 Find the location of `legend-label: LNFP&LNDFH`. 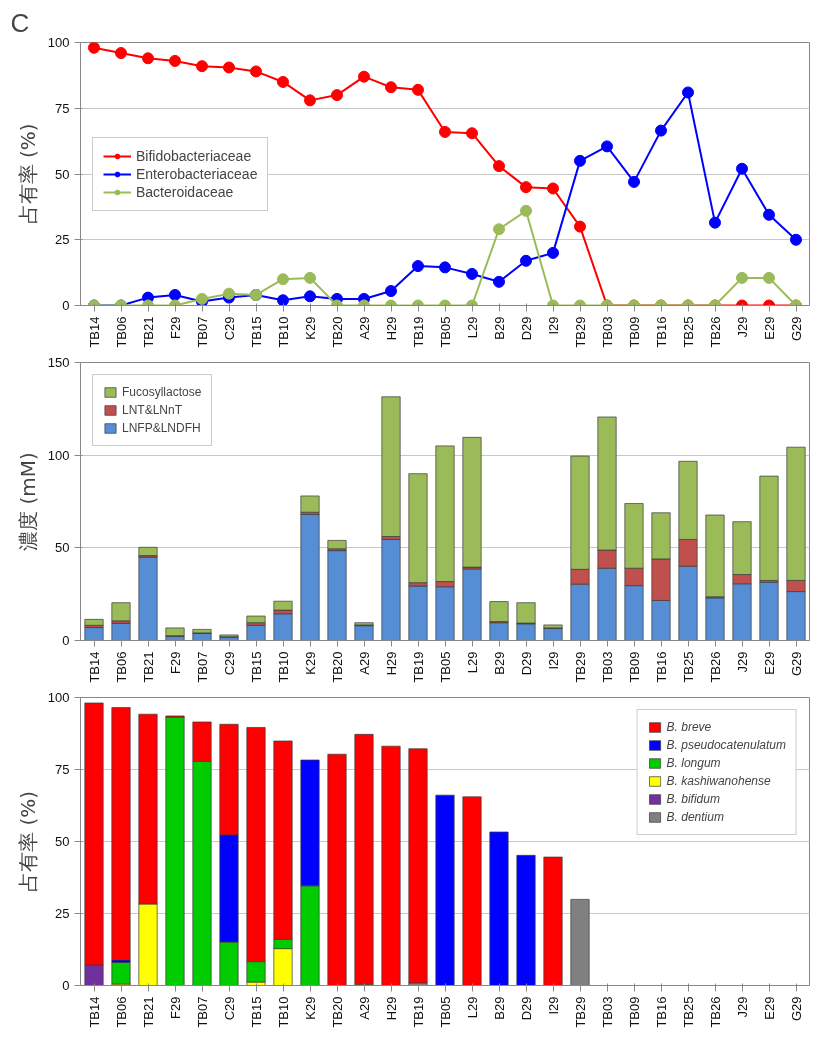

legend-label: LNFP&LNDFH is located at coordinates (161, 428).